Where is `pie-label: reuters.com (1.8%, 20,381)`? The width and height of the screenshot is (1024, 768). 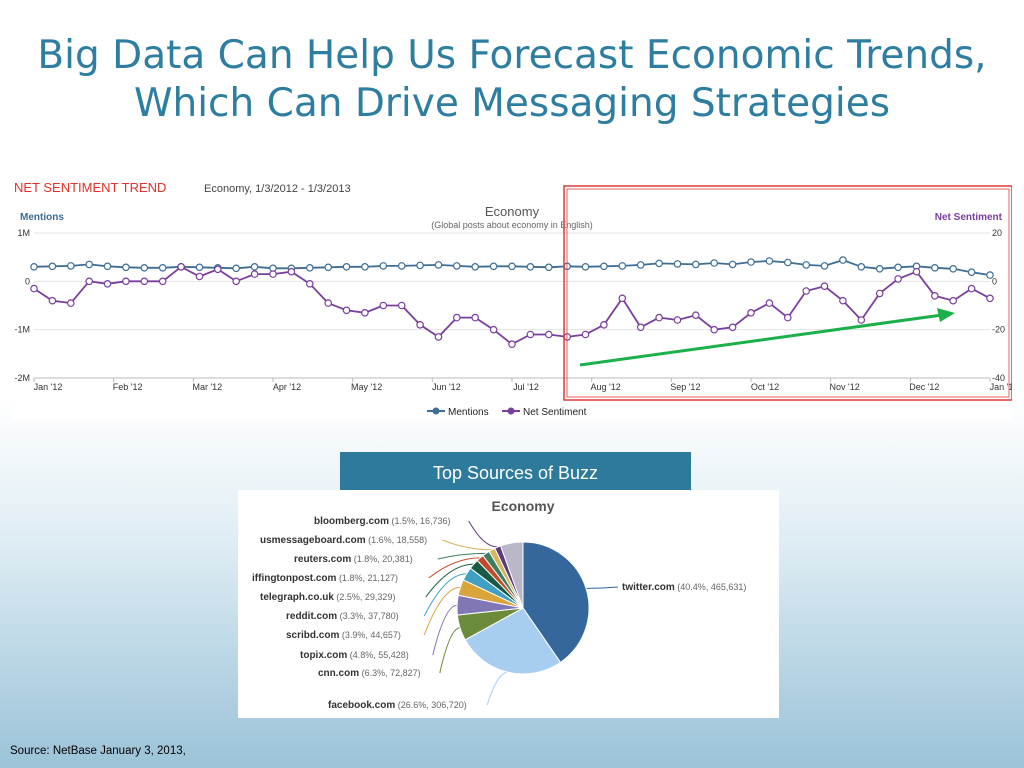
pie-label: reuters.com (1.8%, 20,381) is located at coordinates (353, 559).